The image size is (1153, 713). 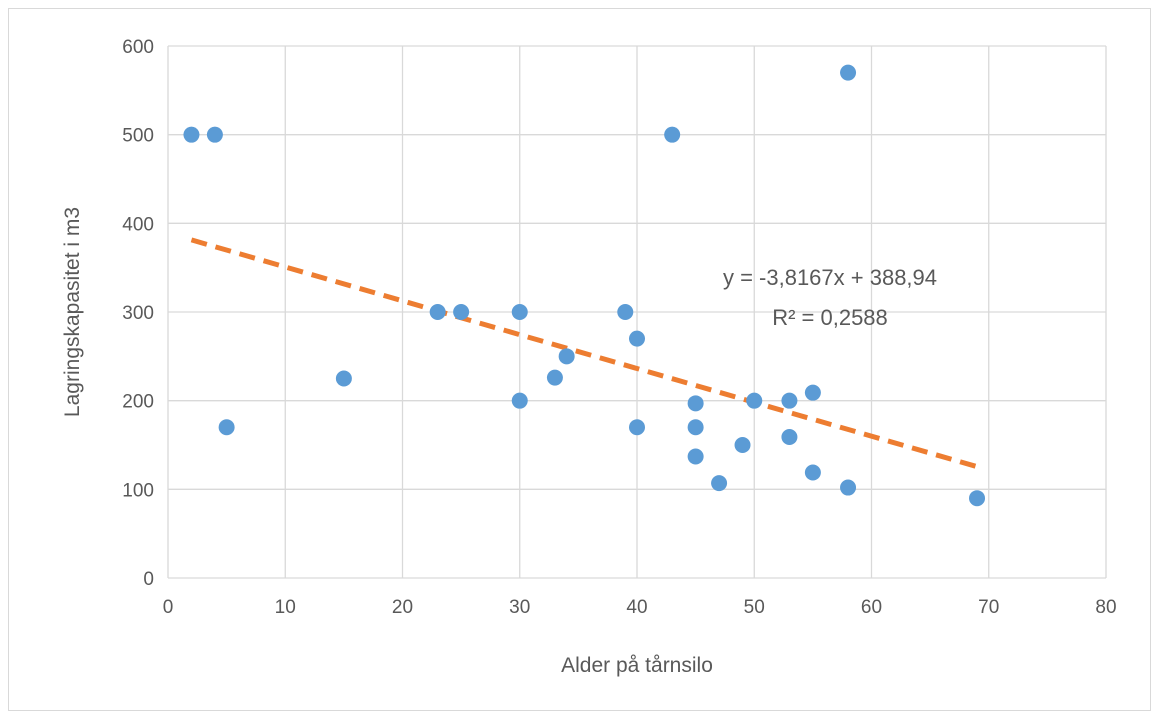 I want to click on y-tick-label: 500, so click(x=138, y=136).